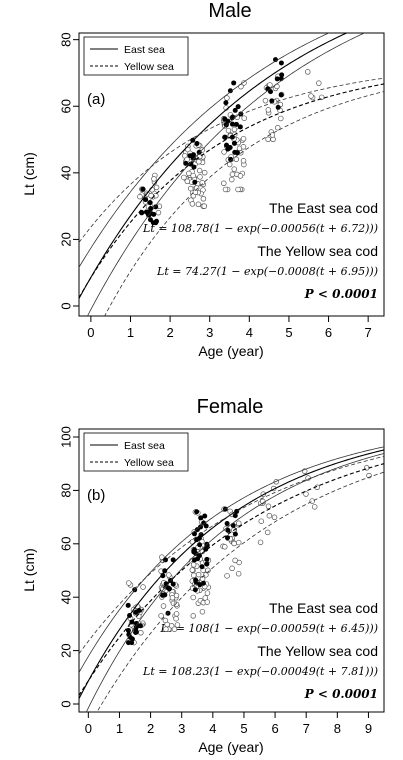 This screenshot has height=760, width=403. Describe the element at coordinates (66, 106) in the screenshot. I see `male-y-tick-label: 60` at that location.